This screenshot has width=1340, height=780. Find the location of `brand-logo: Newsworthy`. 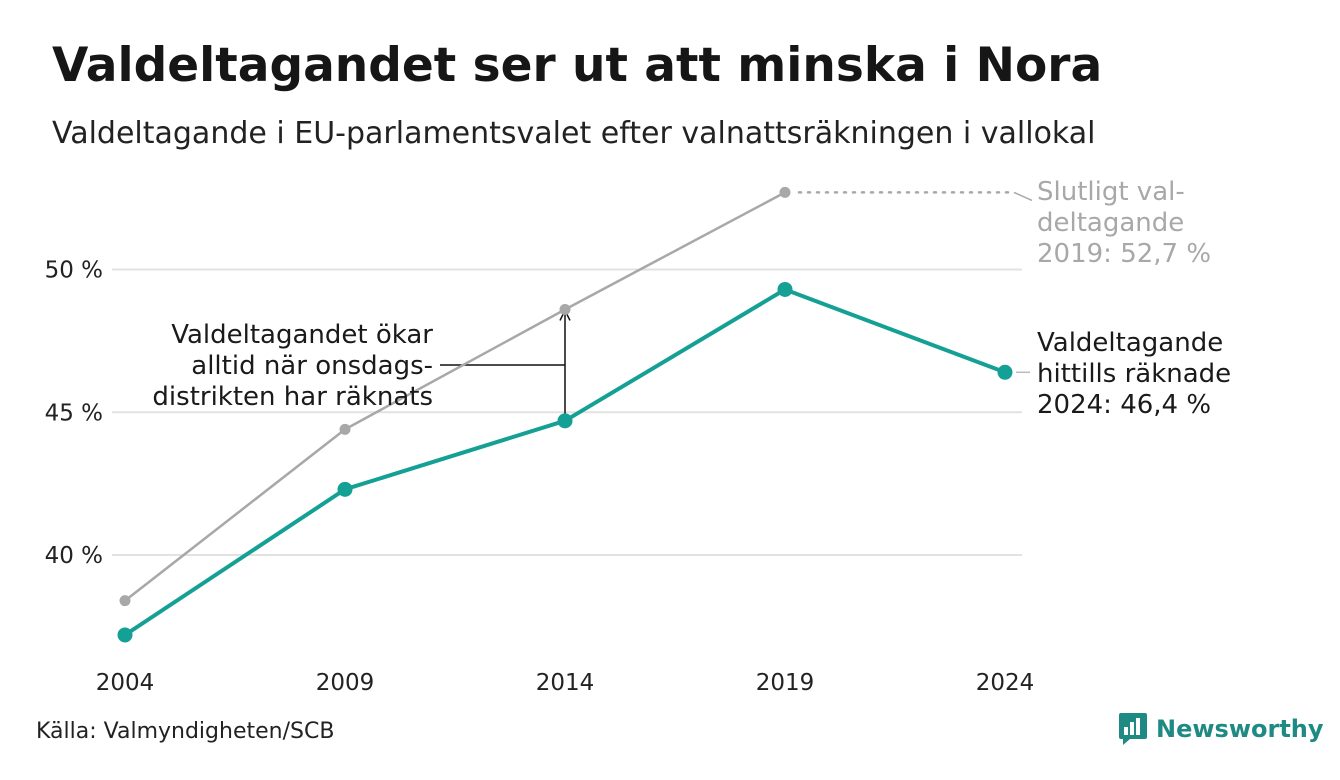

brand-logo: Newsworthy is located at coordinates (1221, 729).